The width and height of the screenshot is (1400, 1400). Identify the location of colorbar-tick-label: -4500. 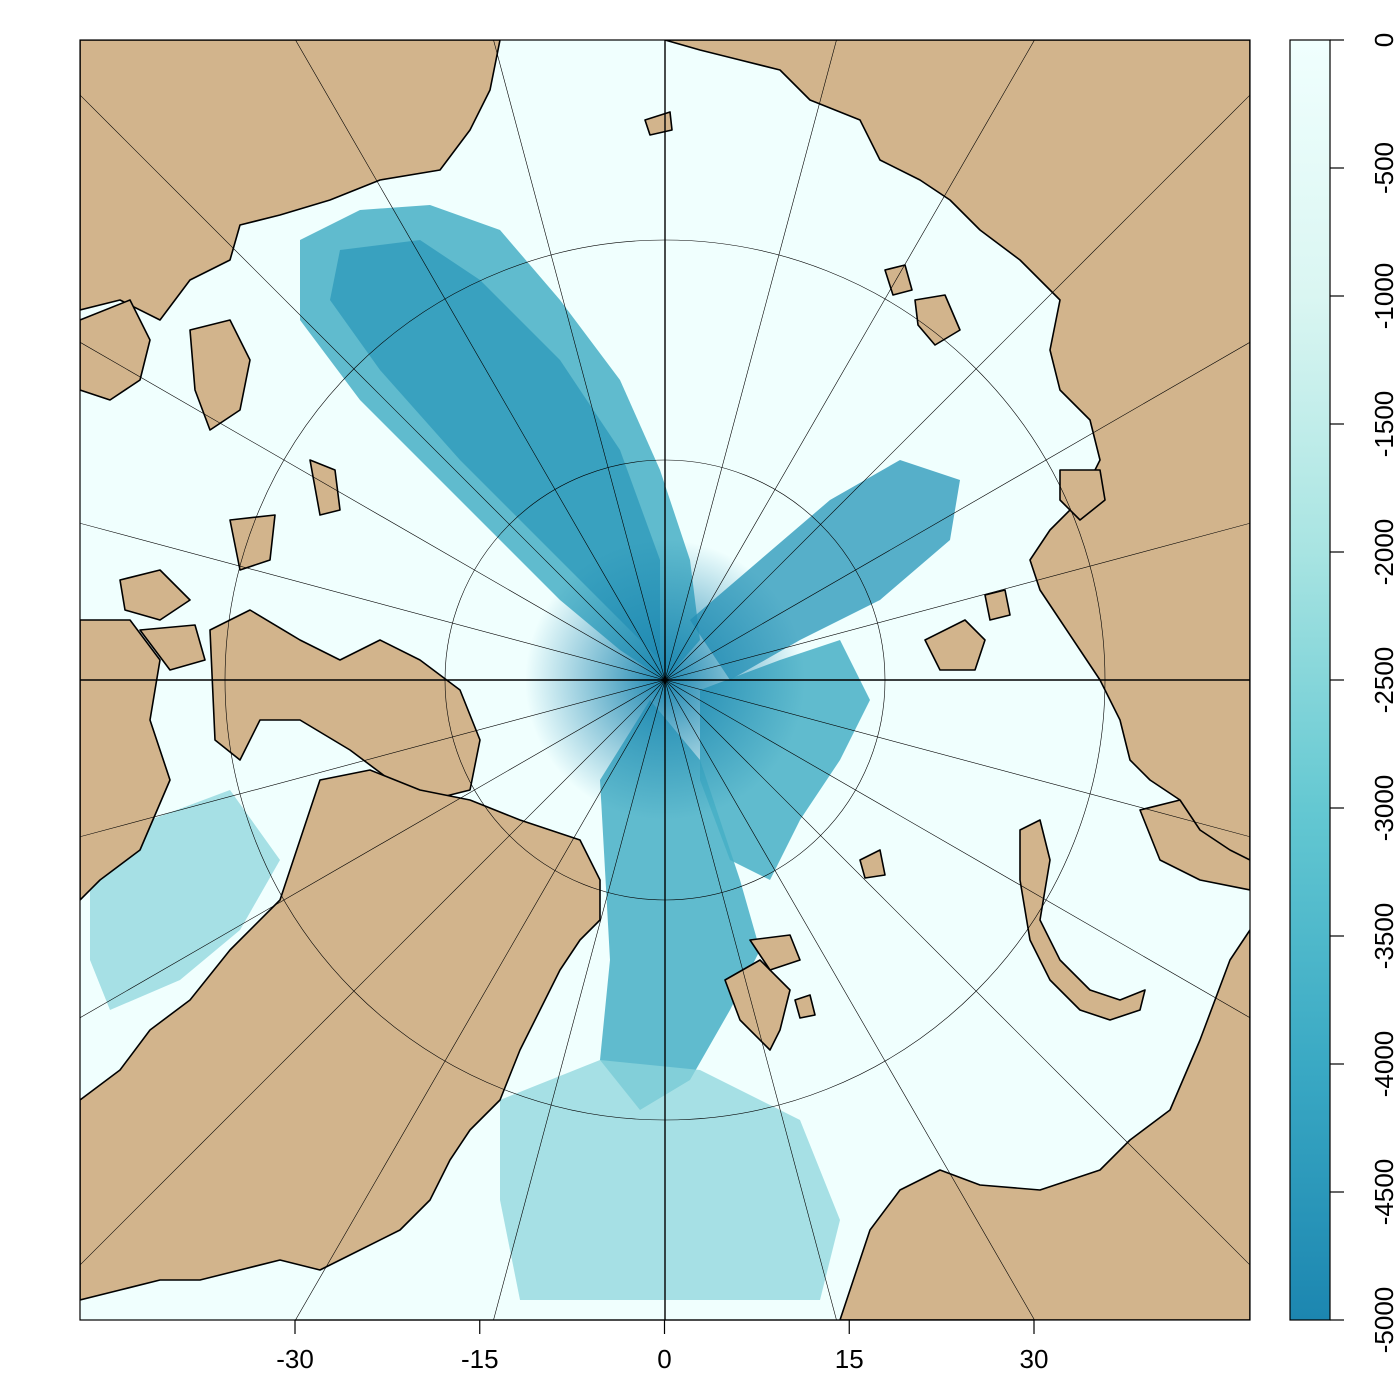
(1384, 1192).